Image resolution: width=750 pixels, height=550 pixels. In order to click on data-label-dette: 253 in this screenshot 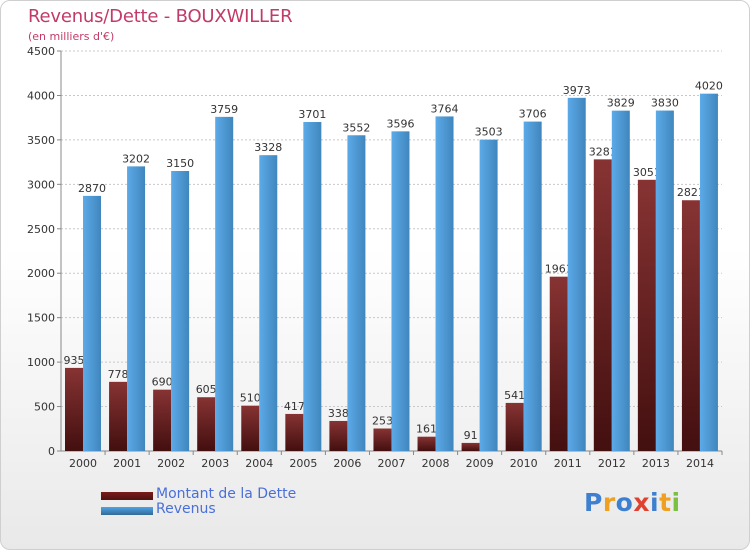, I will do `click(382, 421)`.